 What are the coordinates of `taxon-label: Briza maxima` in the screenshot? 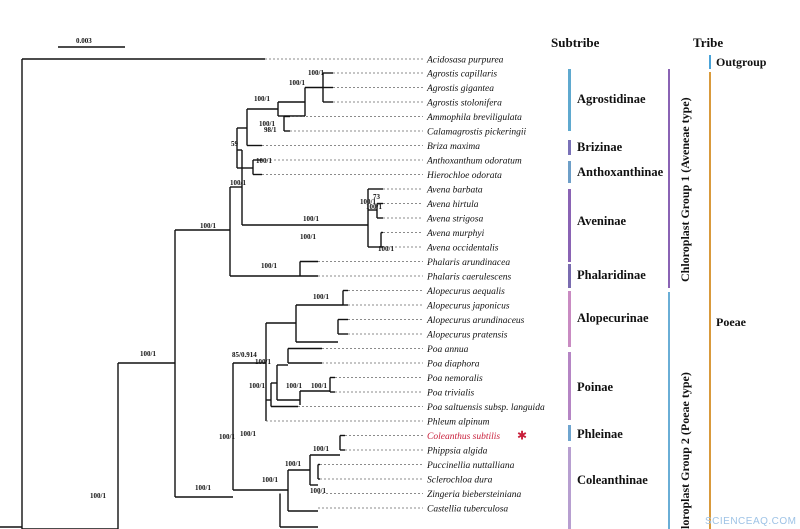 It's located at (453, 147).